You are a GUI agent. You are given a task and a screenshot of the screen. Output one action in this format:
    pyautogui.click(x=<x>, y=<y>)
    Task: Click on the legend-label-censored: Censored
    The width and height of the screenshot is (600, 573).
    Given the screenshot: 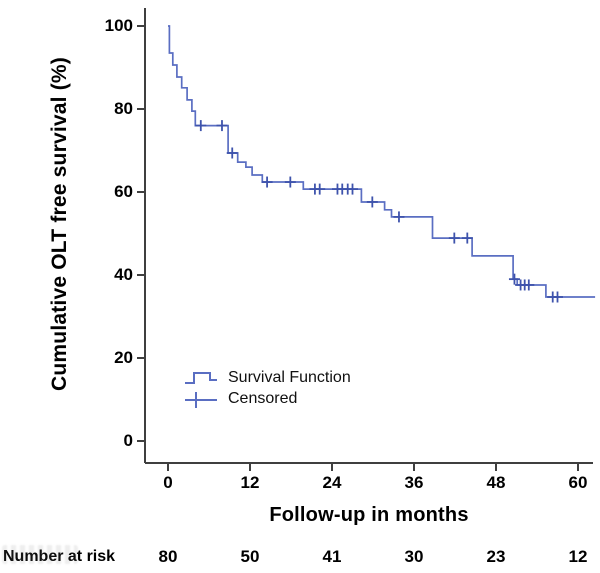 What is the action you would take?
    pyautogui.click(x=263, y=398)
    